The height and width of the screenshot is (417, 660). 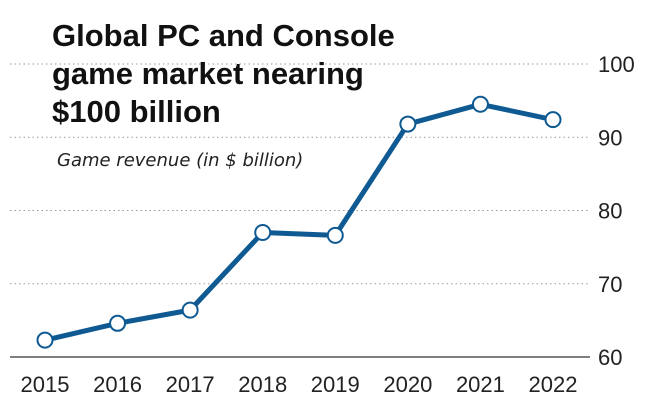 I want to click on x-axis-ticks: 2015 2016 2017 2018 2019 2020 2021 2022, so click(x=299, y=384).